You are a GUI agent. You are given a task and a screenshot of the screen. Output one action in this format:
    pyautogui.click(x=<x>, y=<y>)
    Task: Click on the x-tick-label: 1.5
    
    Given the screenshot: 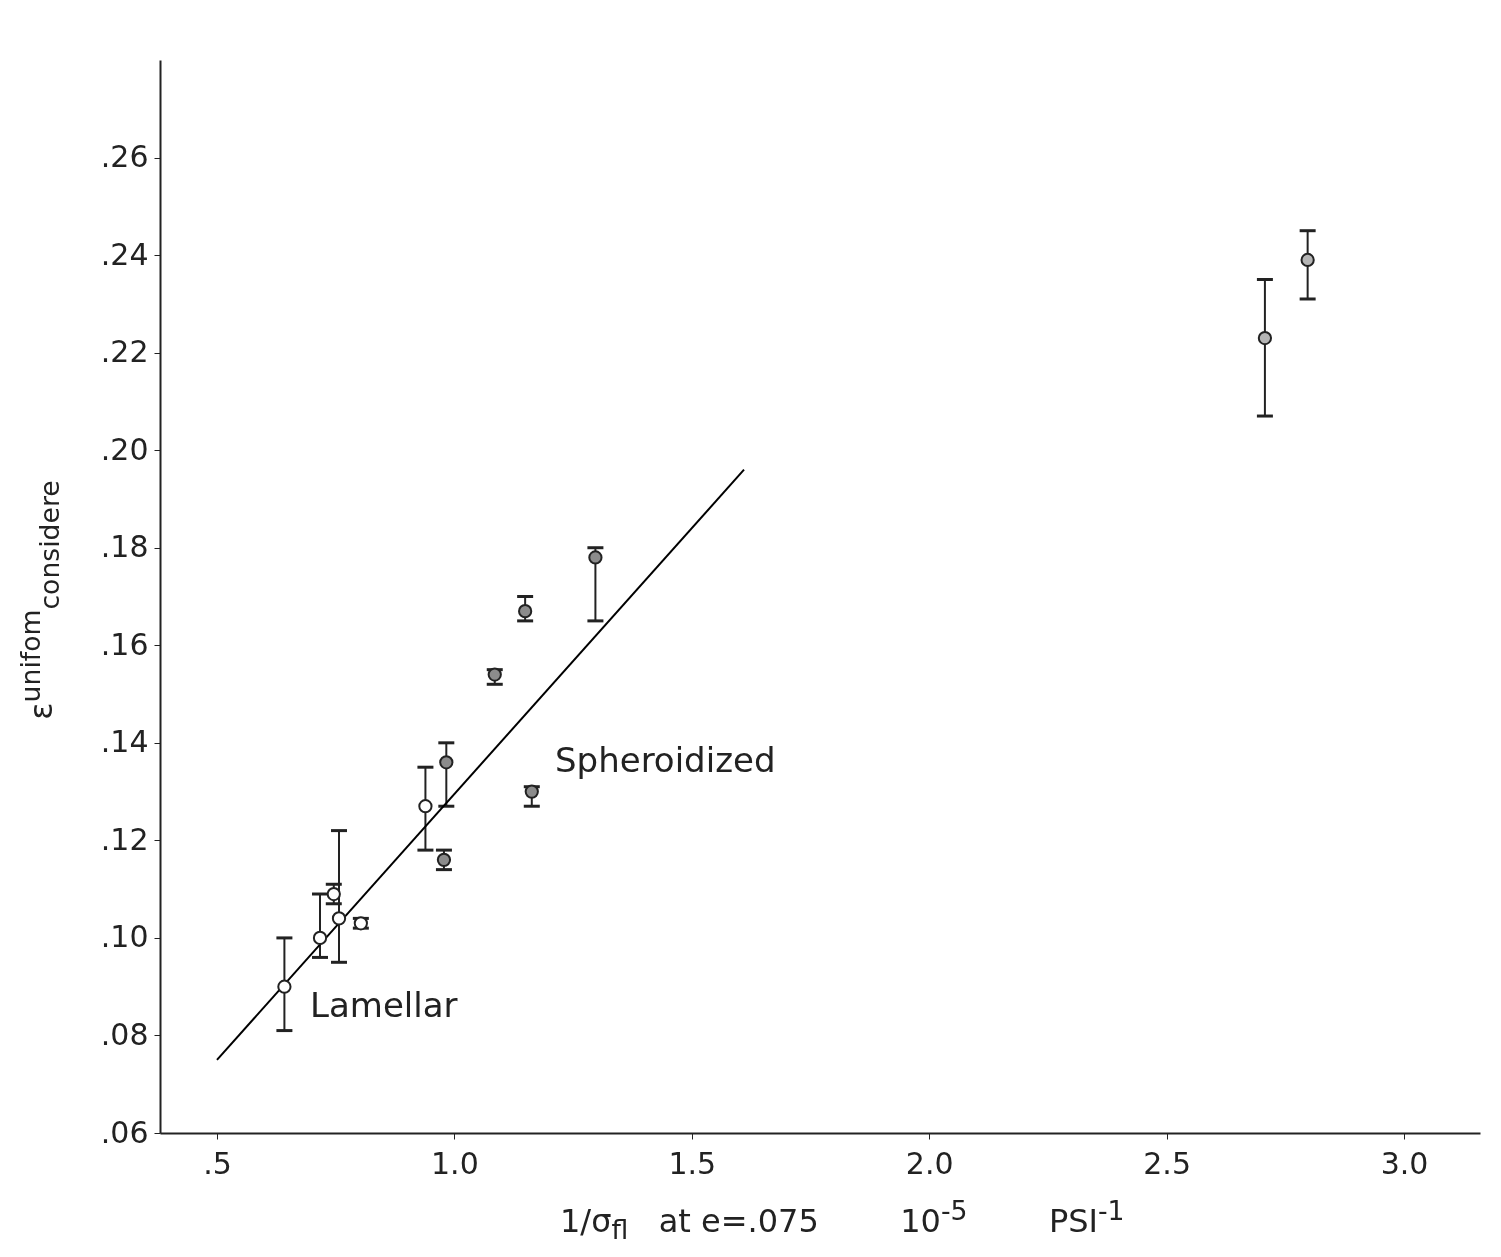 What is the action you would take?
    pyautogui.click(x=692, y=1163)
    